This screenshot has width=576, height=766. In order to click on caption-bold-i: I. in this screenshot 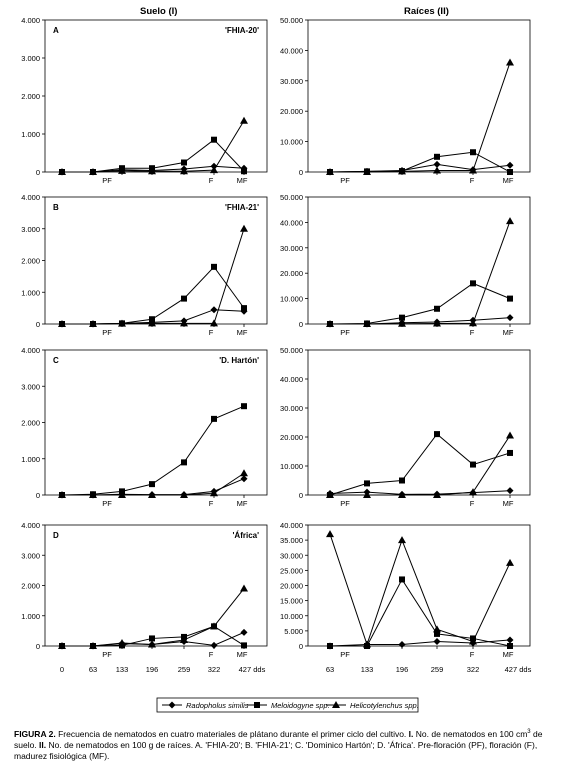, I will do `click(411, 733)`.